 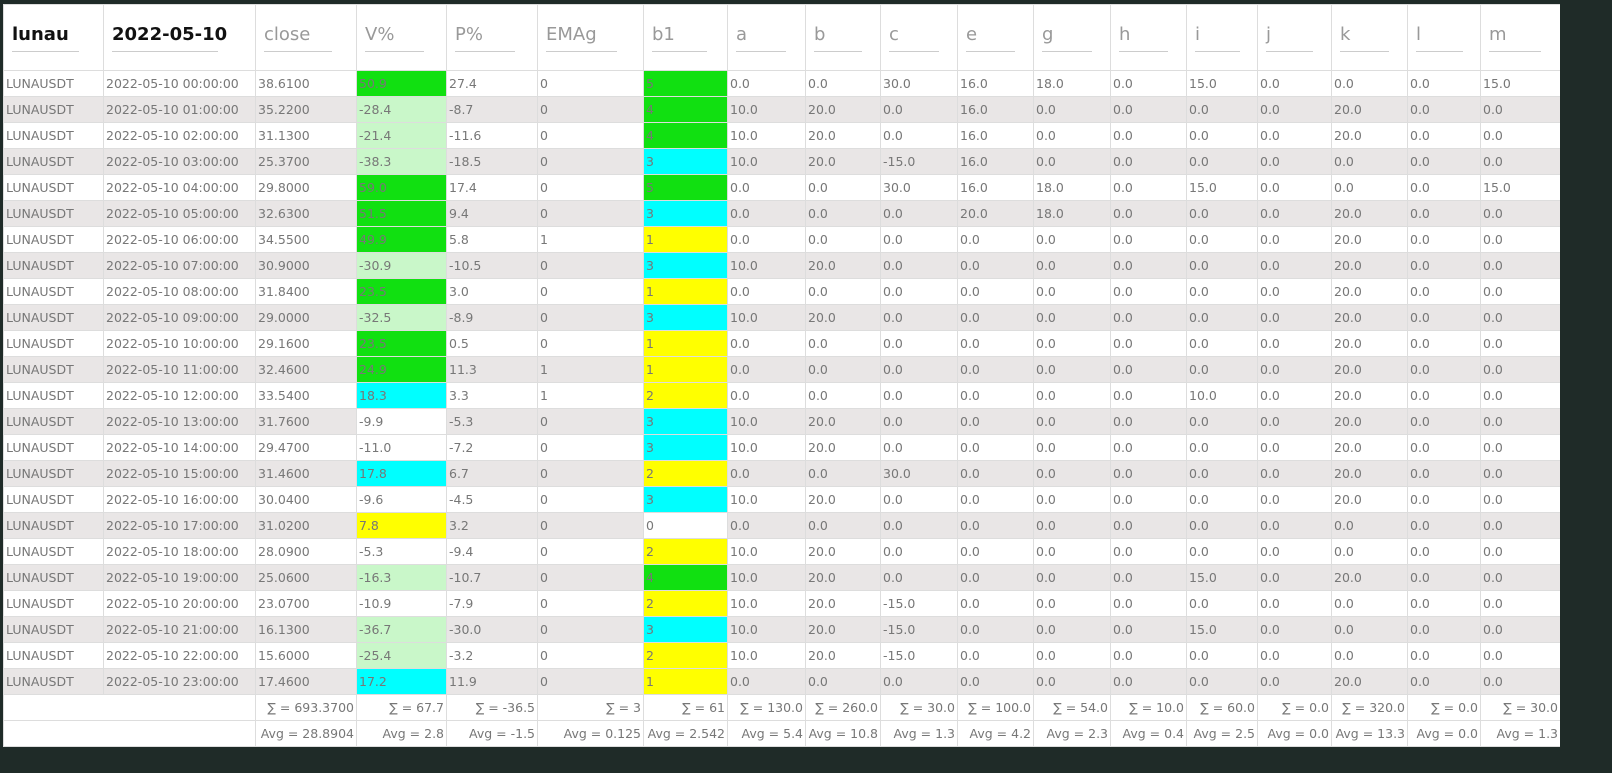 I want to click on average-cell: Avg = 1.3, so click(x=1520, y=733).